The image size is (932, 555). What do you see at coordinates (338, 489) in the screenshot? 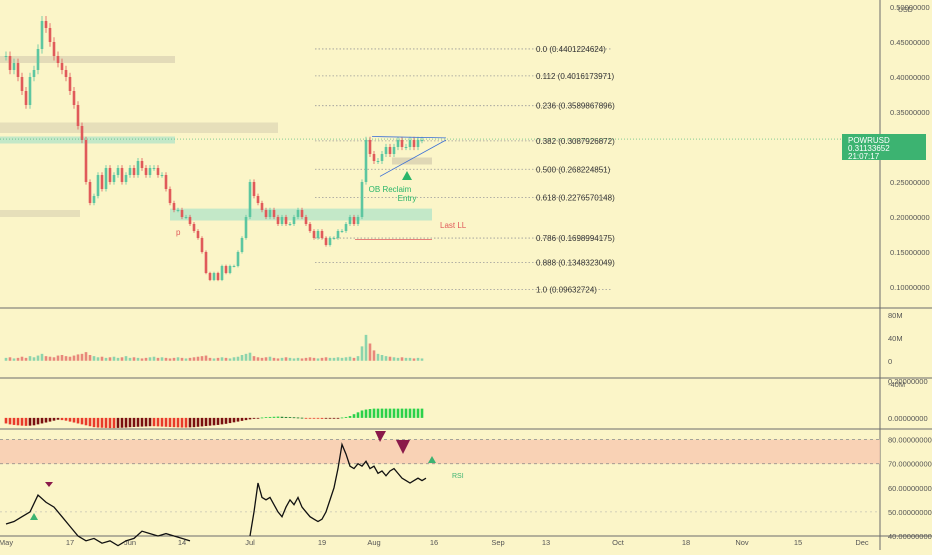
I see `rsi-line-b` at bounding box center [338, 489].